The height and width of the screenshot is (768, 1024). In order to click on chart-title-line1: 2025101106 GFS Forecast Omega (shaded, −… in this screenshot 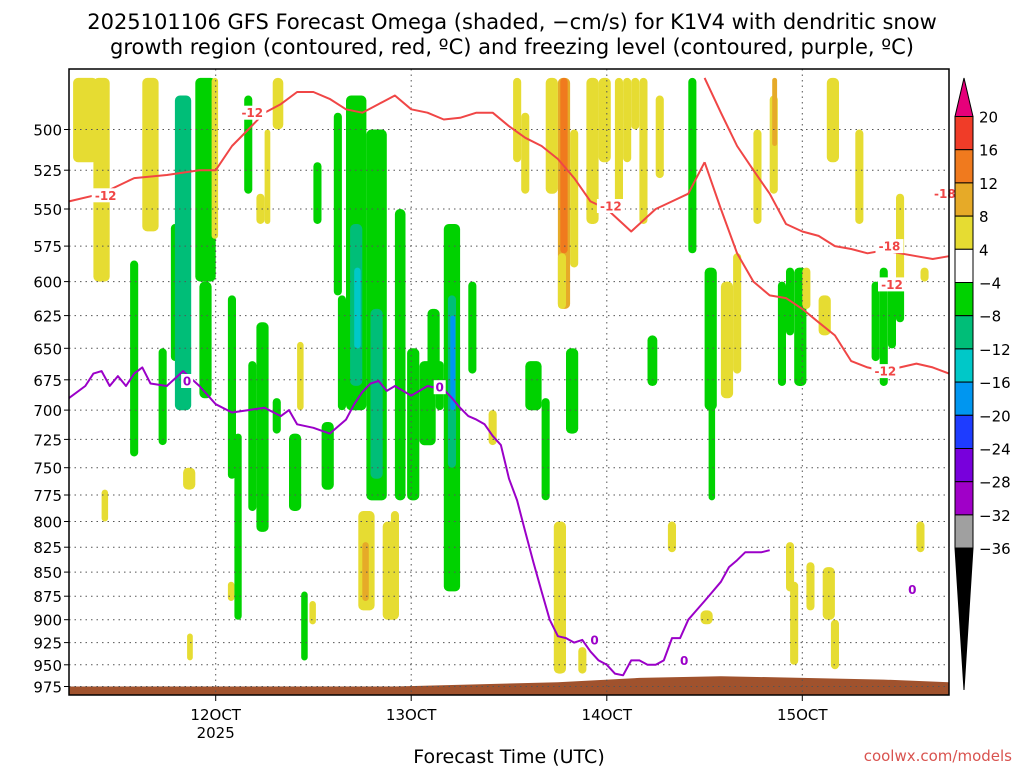, I will do `click(512, 22)`.